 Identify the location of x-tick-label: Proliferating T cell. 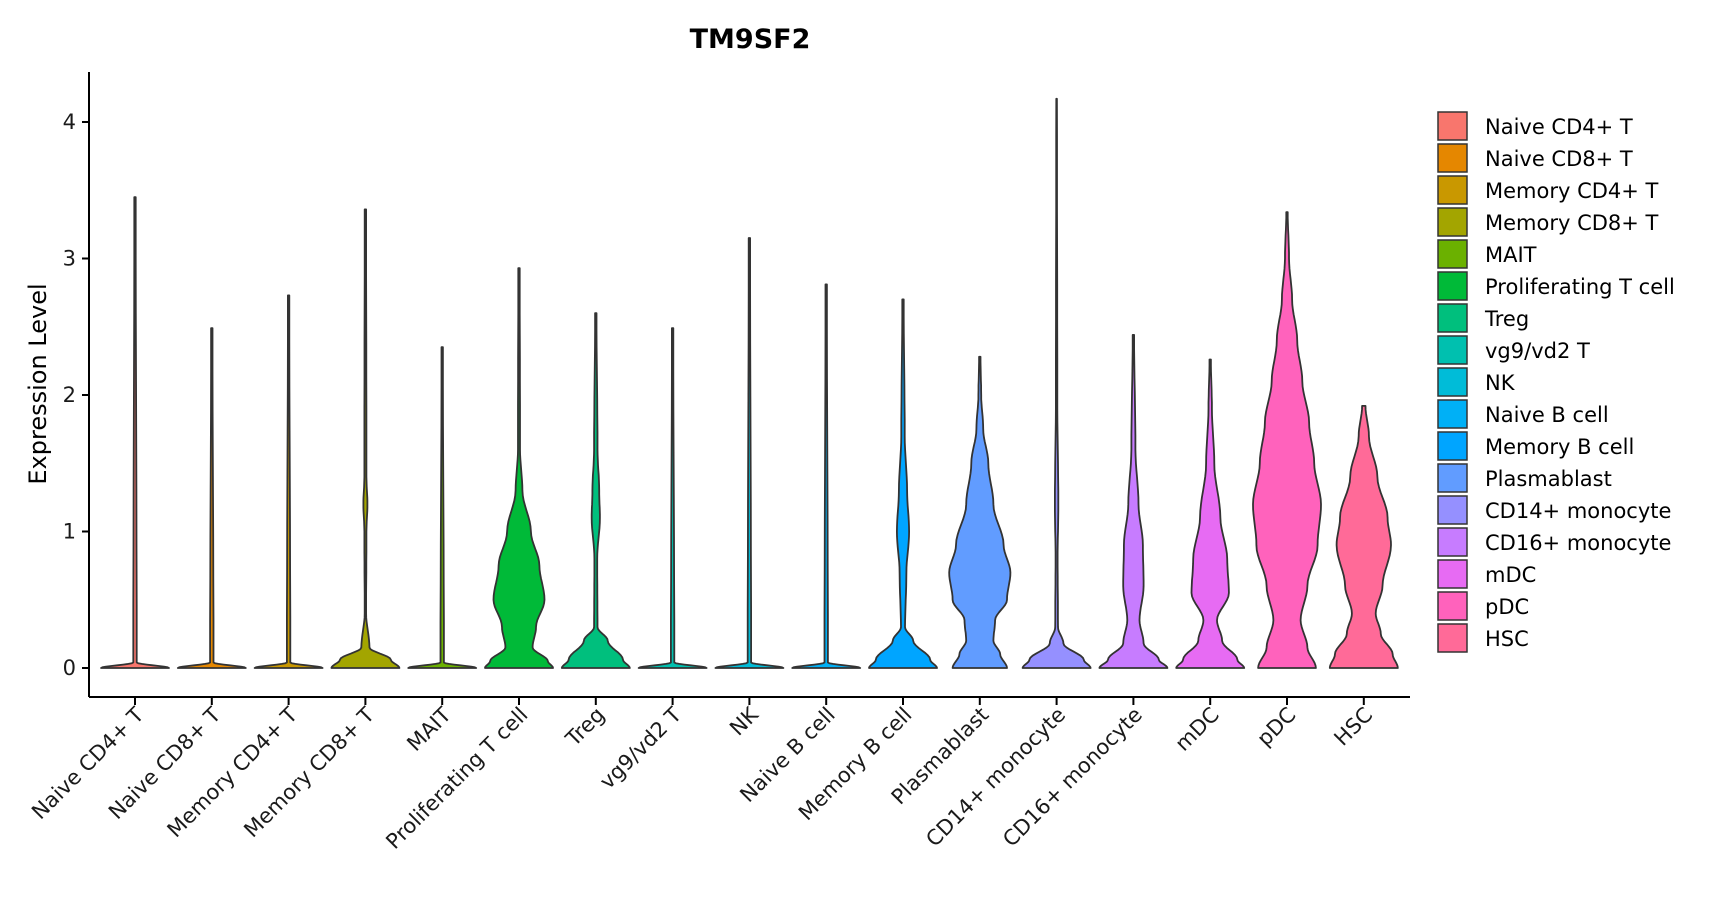
(456, 778).